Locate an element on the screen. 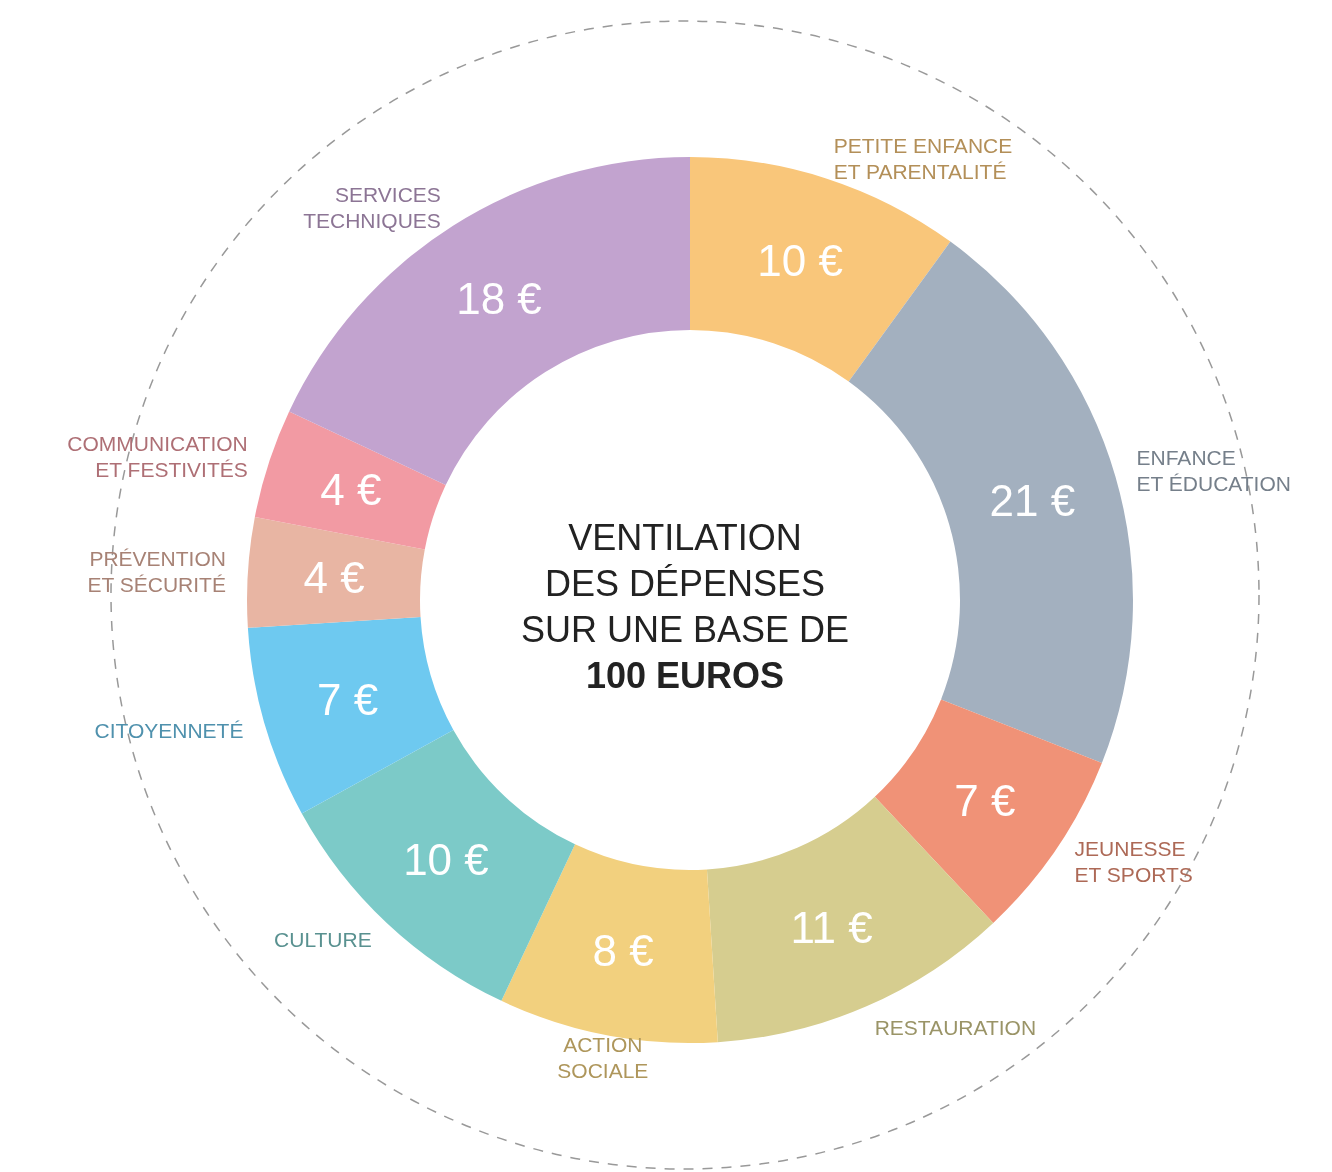  slice-label: RESTAURATION is located at coordinates (955, 1027).